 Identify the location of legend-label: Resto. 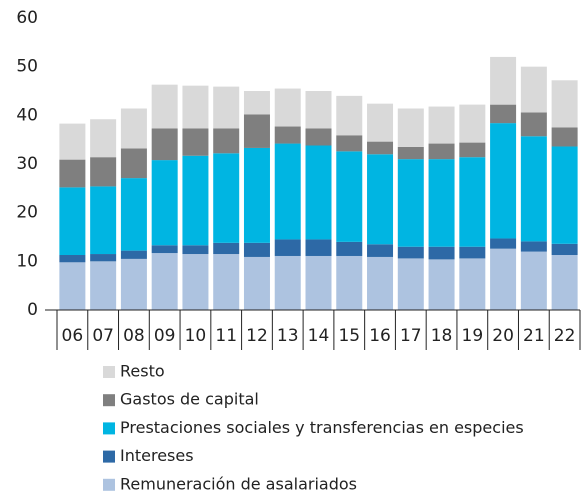
(142, 371).